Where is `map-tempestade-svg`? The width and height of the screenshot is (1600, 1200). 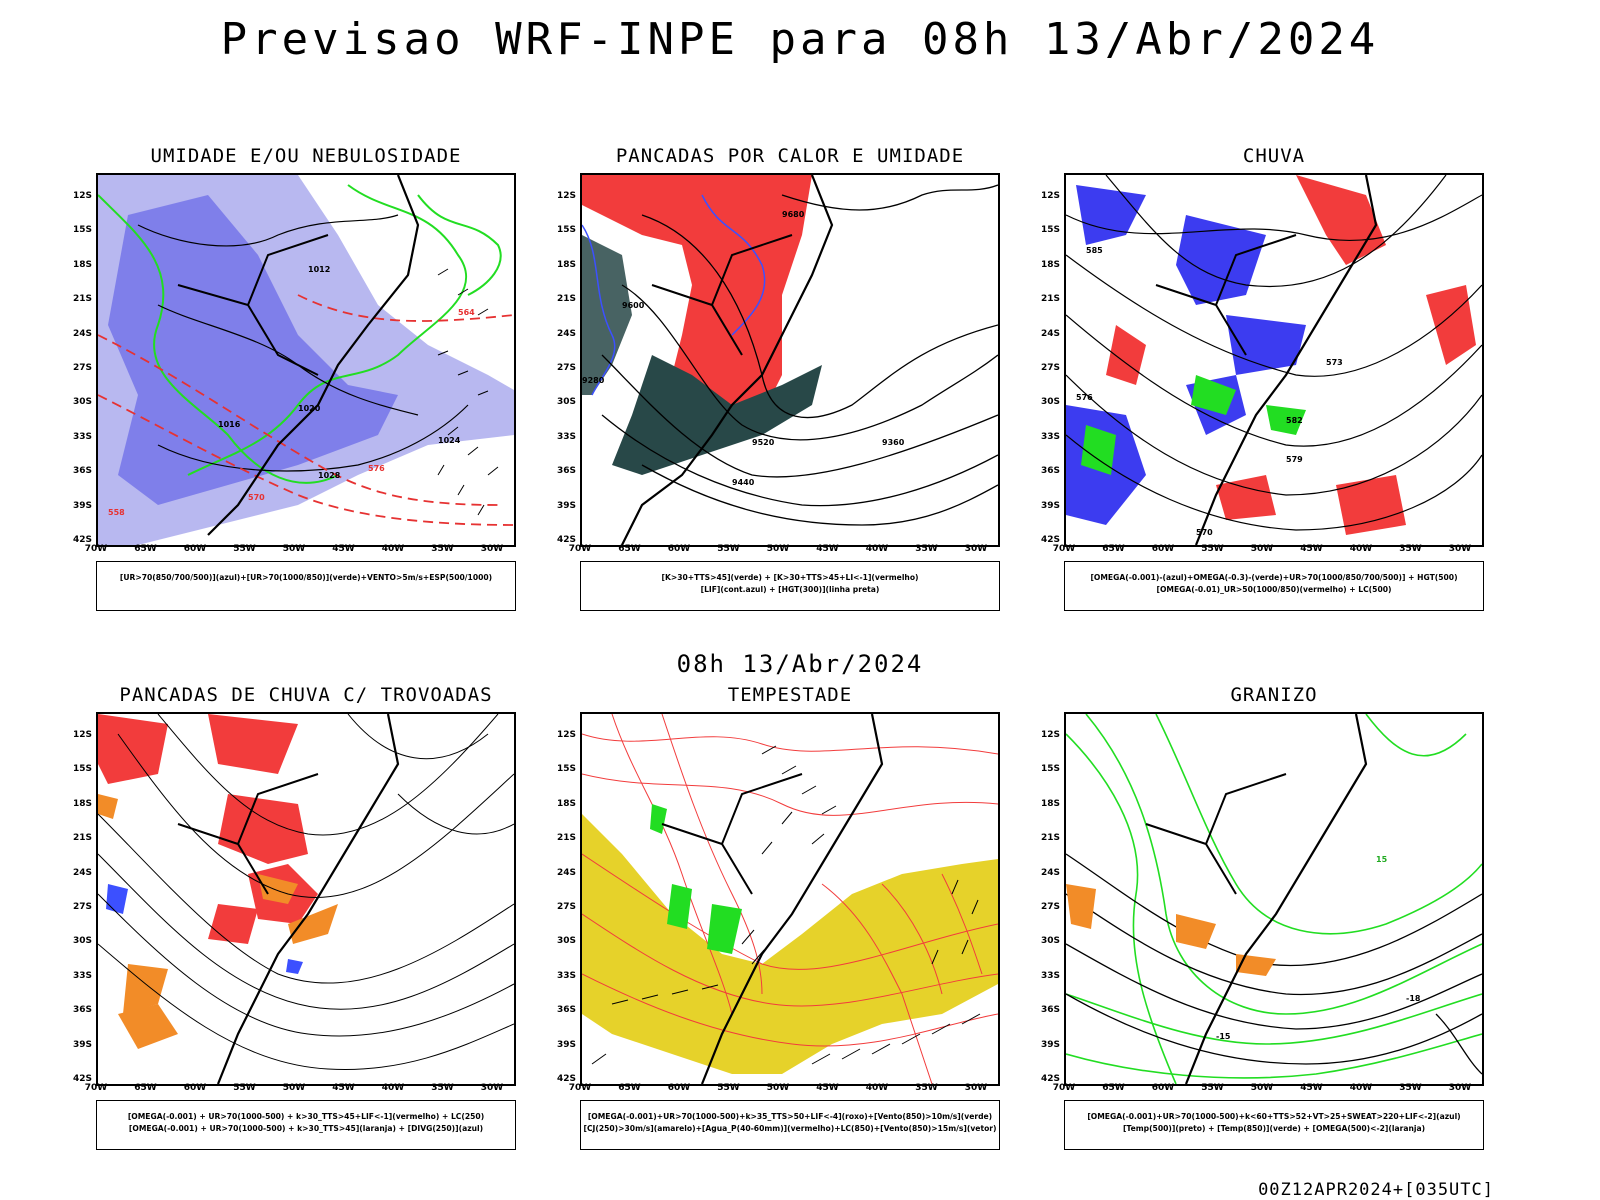
map-tempestade-svg is located at coordinates (790, 899).